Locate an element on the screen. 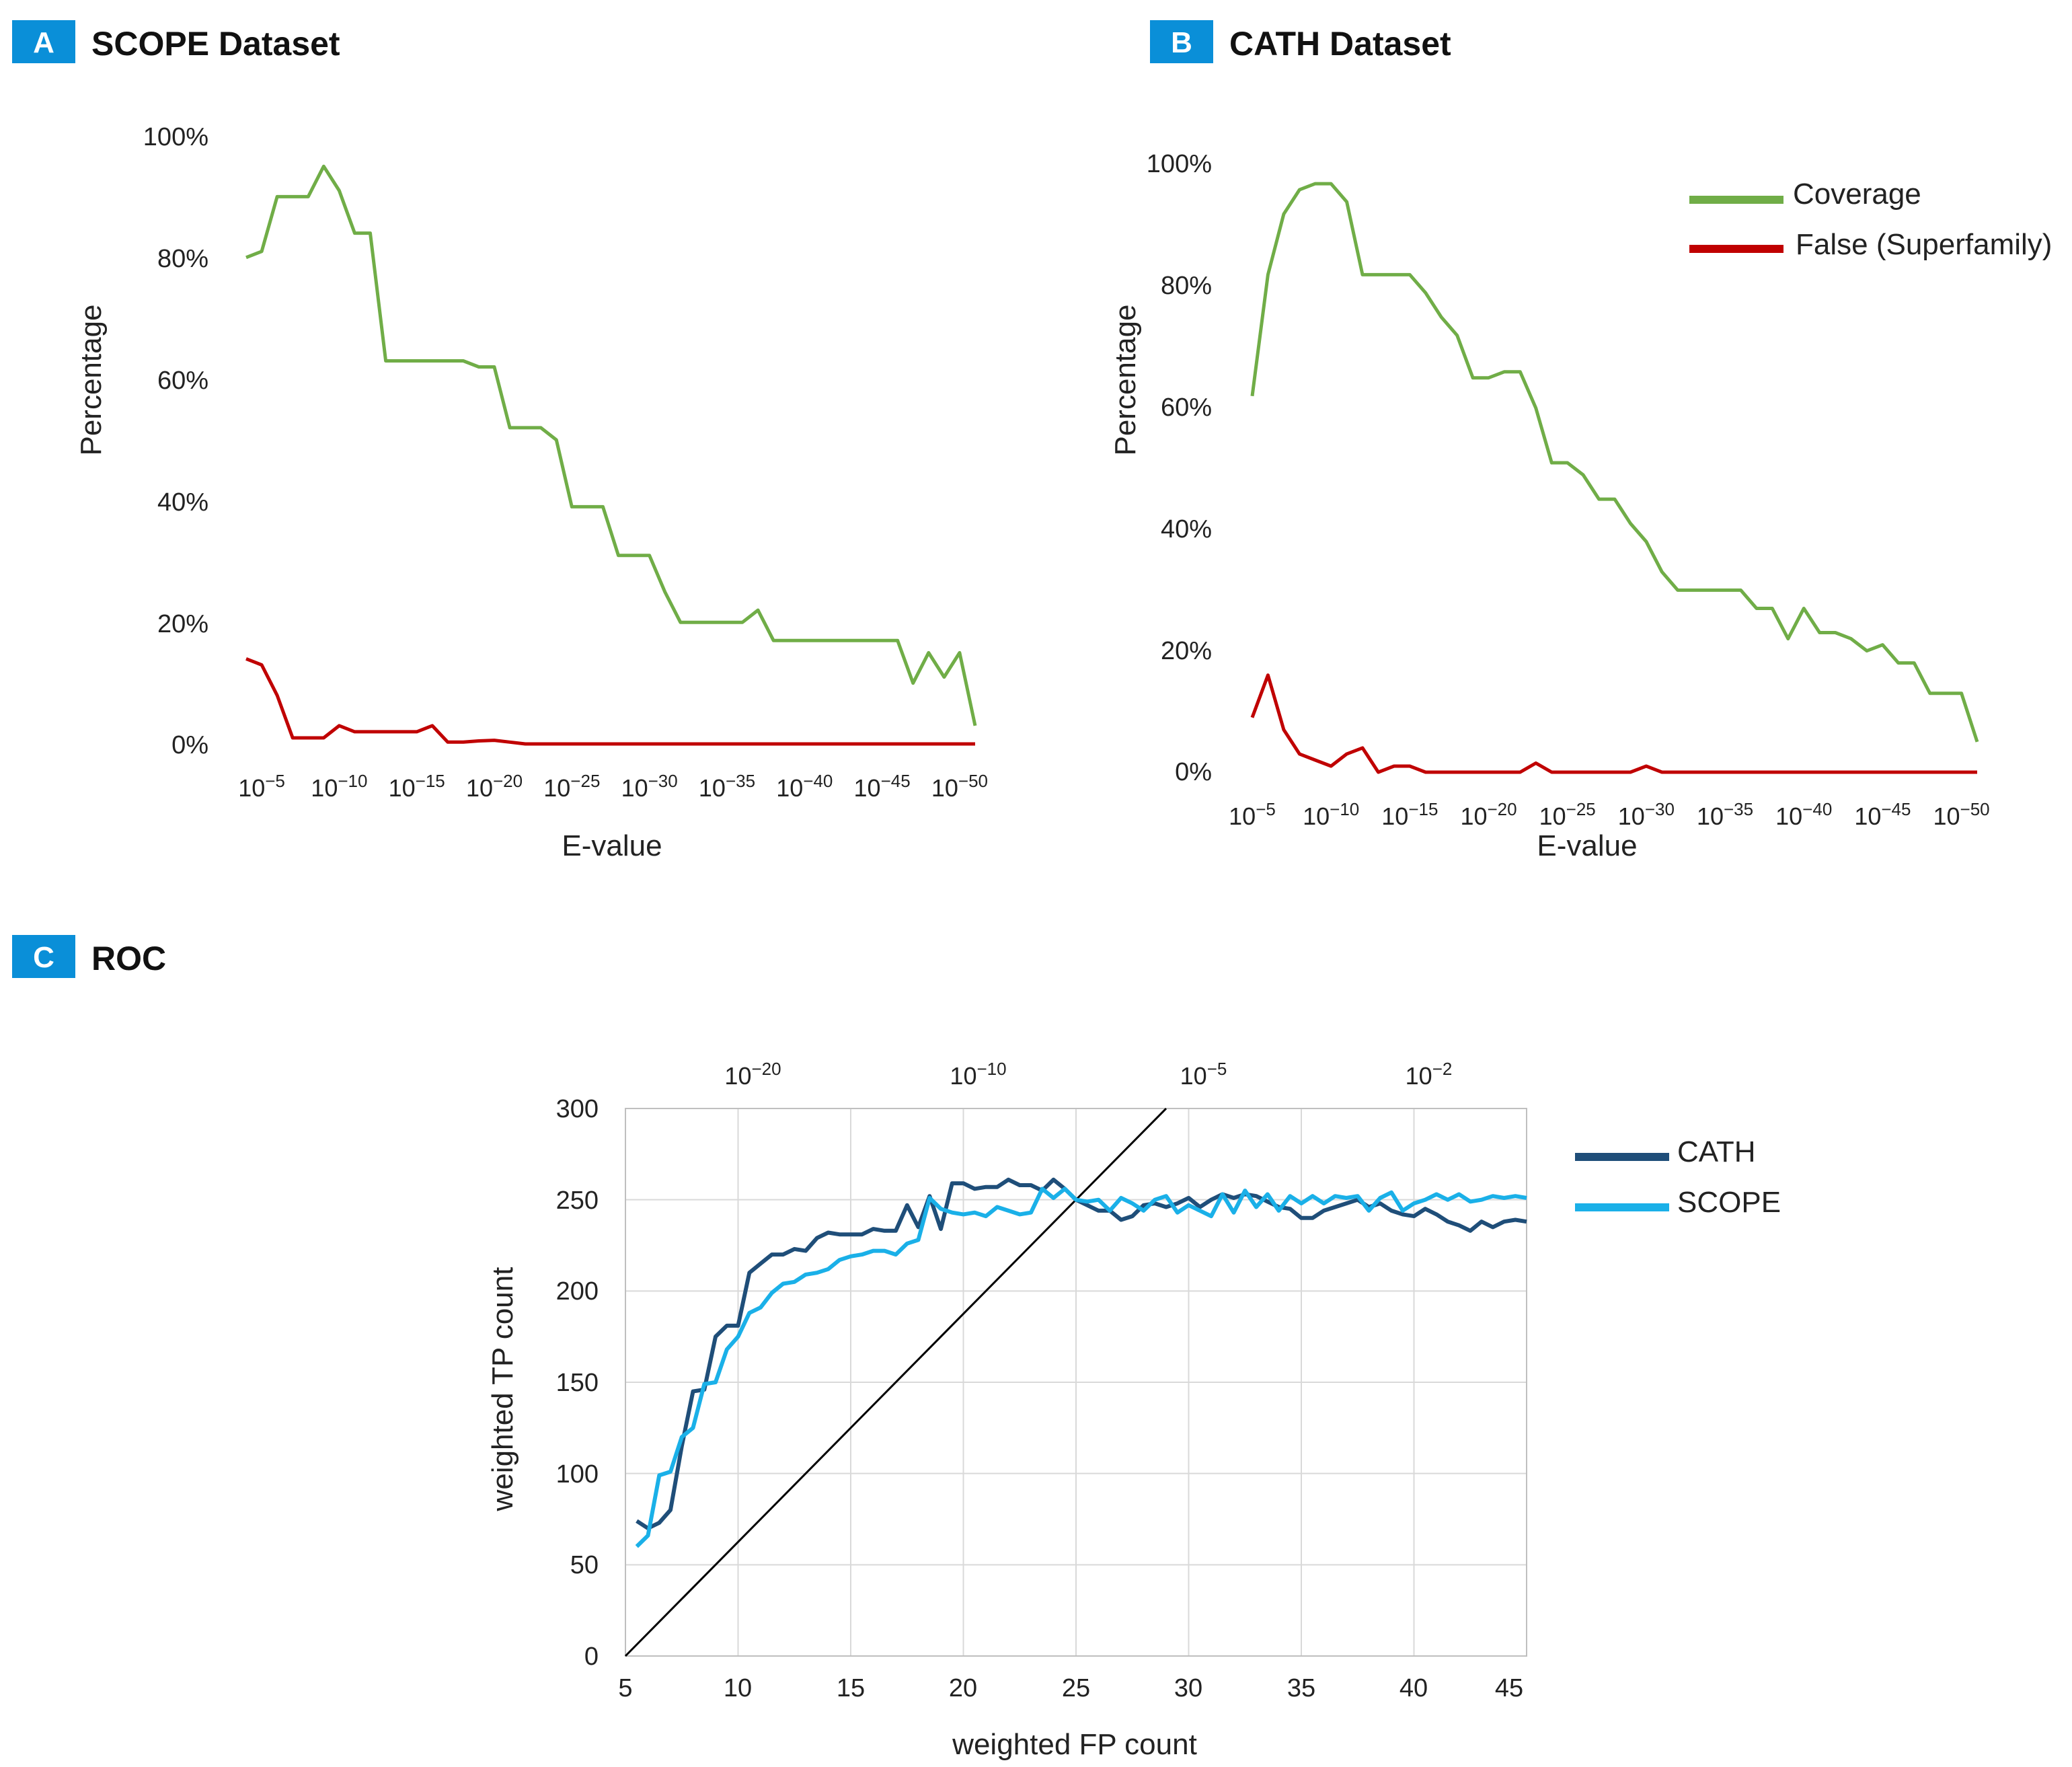 This screenshot has width=2072, height=1767. panel-a-ytick-label: 0% is located at coordinates (189, 745).